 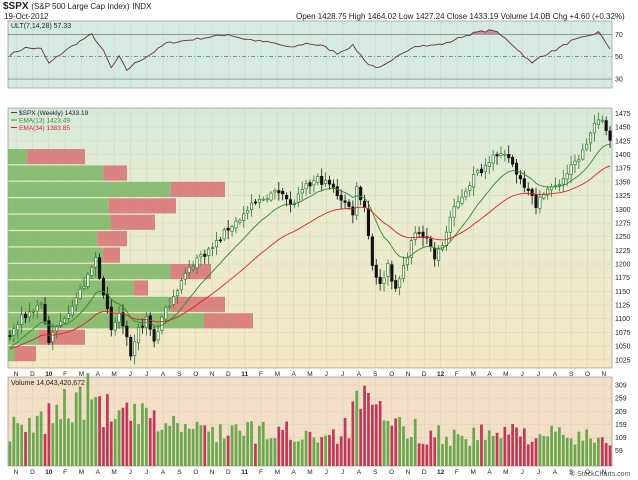 What do you see at coordinates (623, 223) in the screenshot?
I see `price-tick-label: 1275` at bounding box center [623, 223].